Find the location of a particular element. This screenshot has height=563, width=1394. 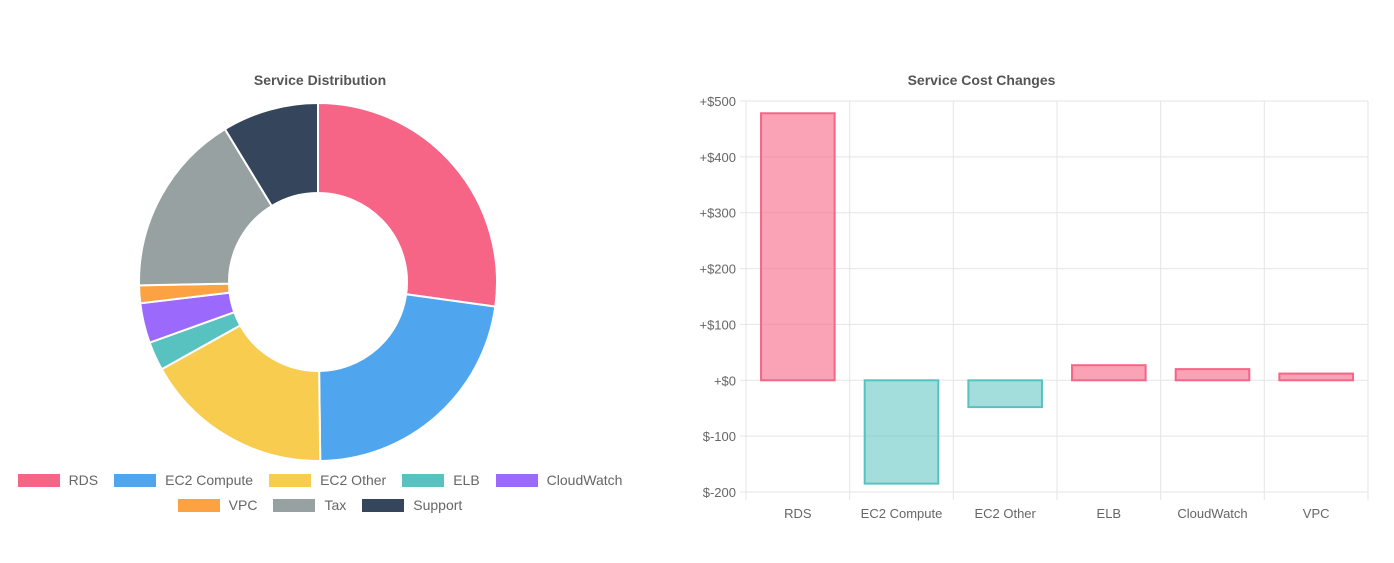

legend-swatch-rds is located at coordinates (38, 480).